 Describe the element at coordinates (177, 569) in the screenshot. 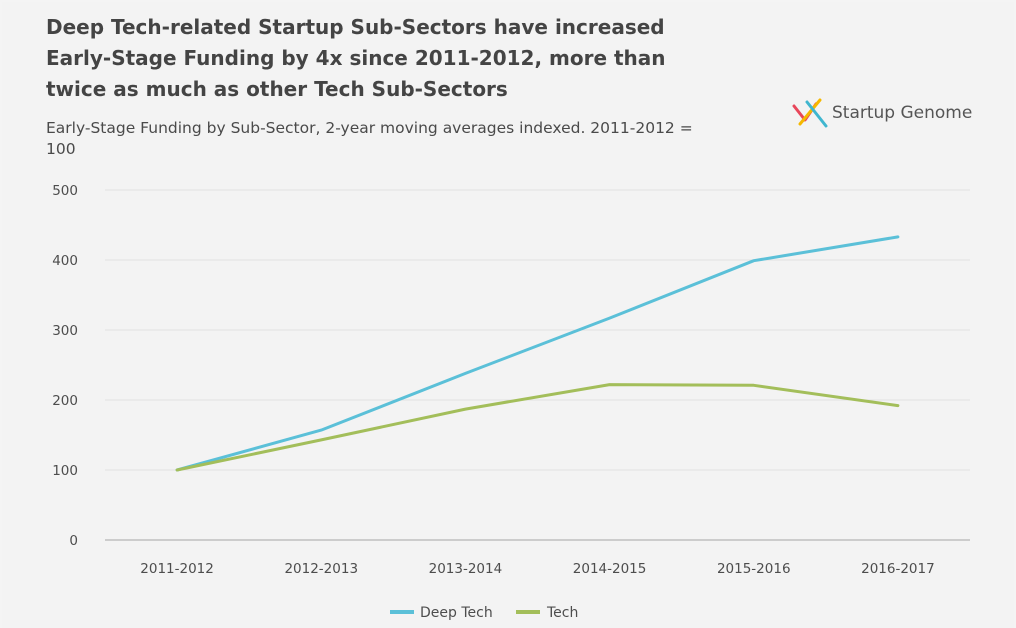

I see `x-tick-label: 2011-2012` at that location.